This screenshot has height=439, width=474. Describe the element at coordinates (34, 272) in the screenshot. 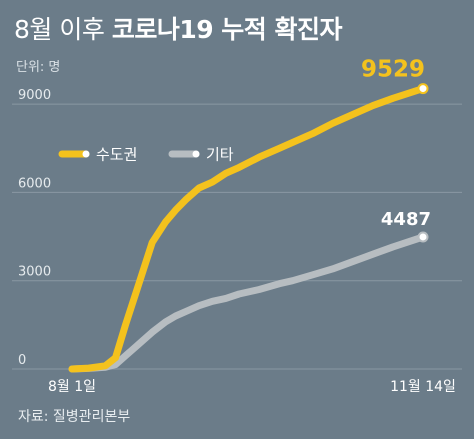

I see `y-tick-label: 3000` at that location.